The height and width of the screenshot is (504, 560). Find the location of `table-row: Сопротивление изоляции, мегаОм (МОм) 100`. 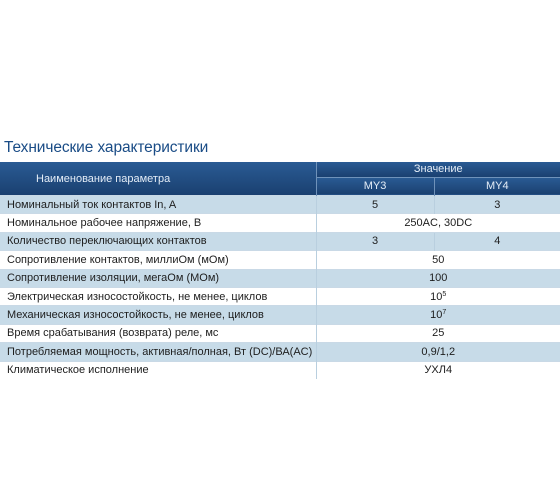

table-row: Сопротивление изоляции, мегаОм (МОм) 100 is located at coordinates (280, 278).